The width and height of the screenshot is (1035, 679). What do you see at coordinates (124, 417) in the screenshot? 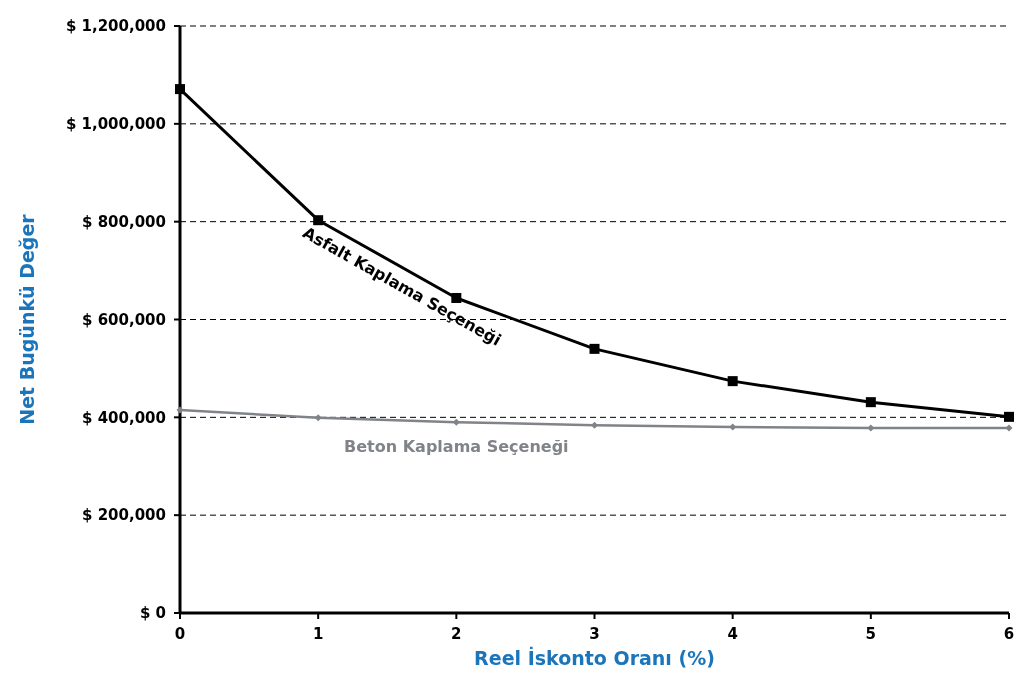
I see `y-tick-label: $ 400,000` at bounding box center [124, 417].